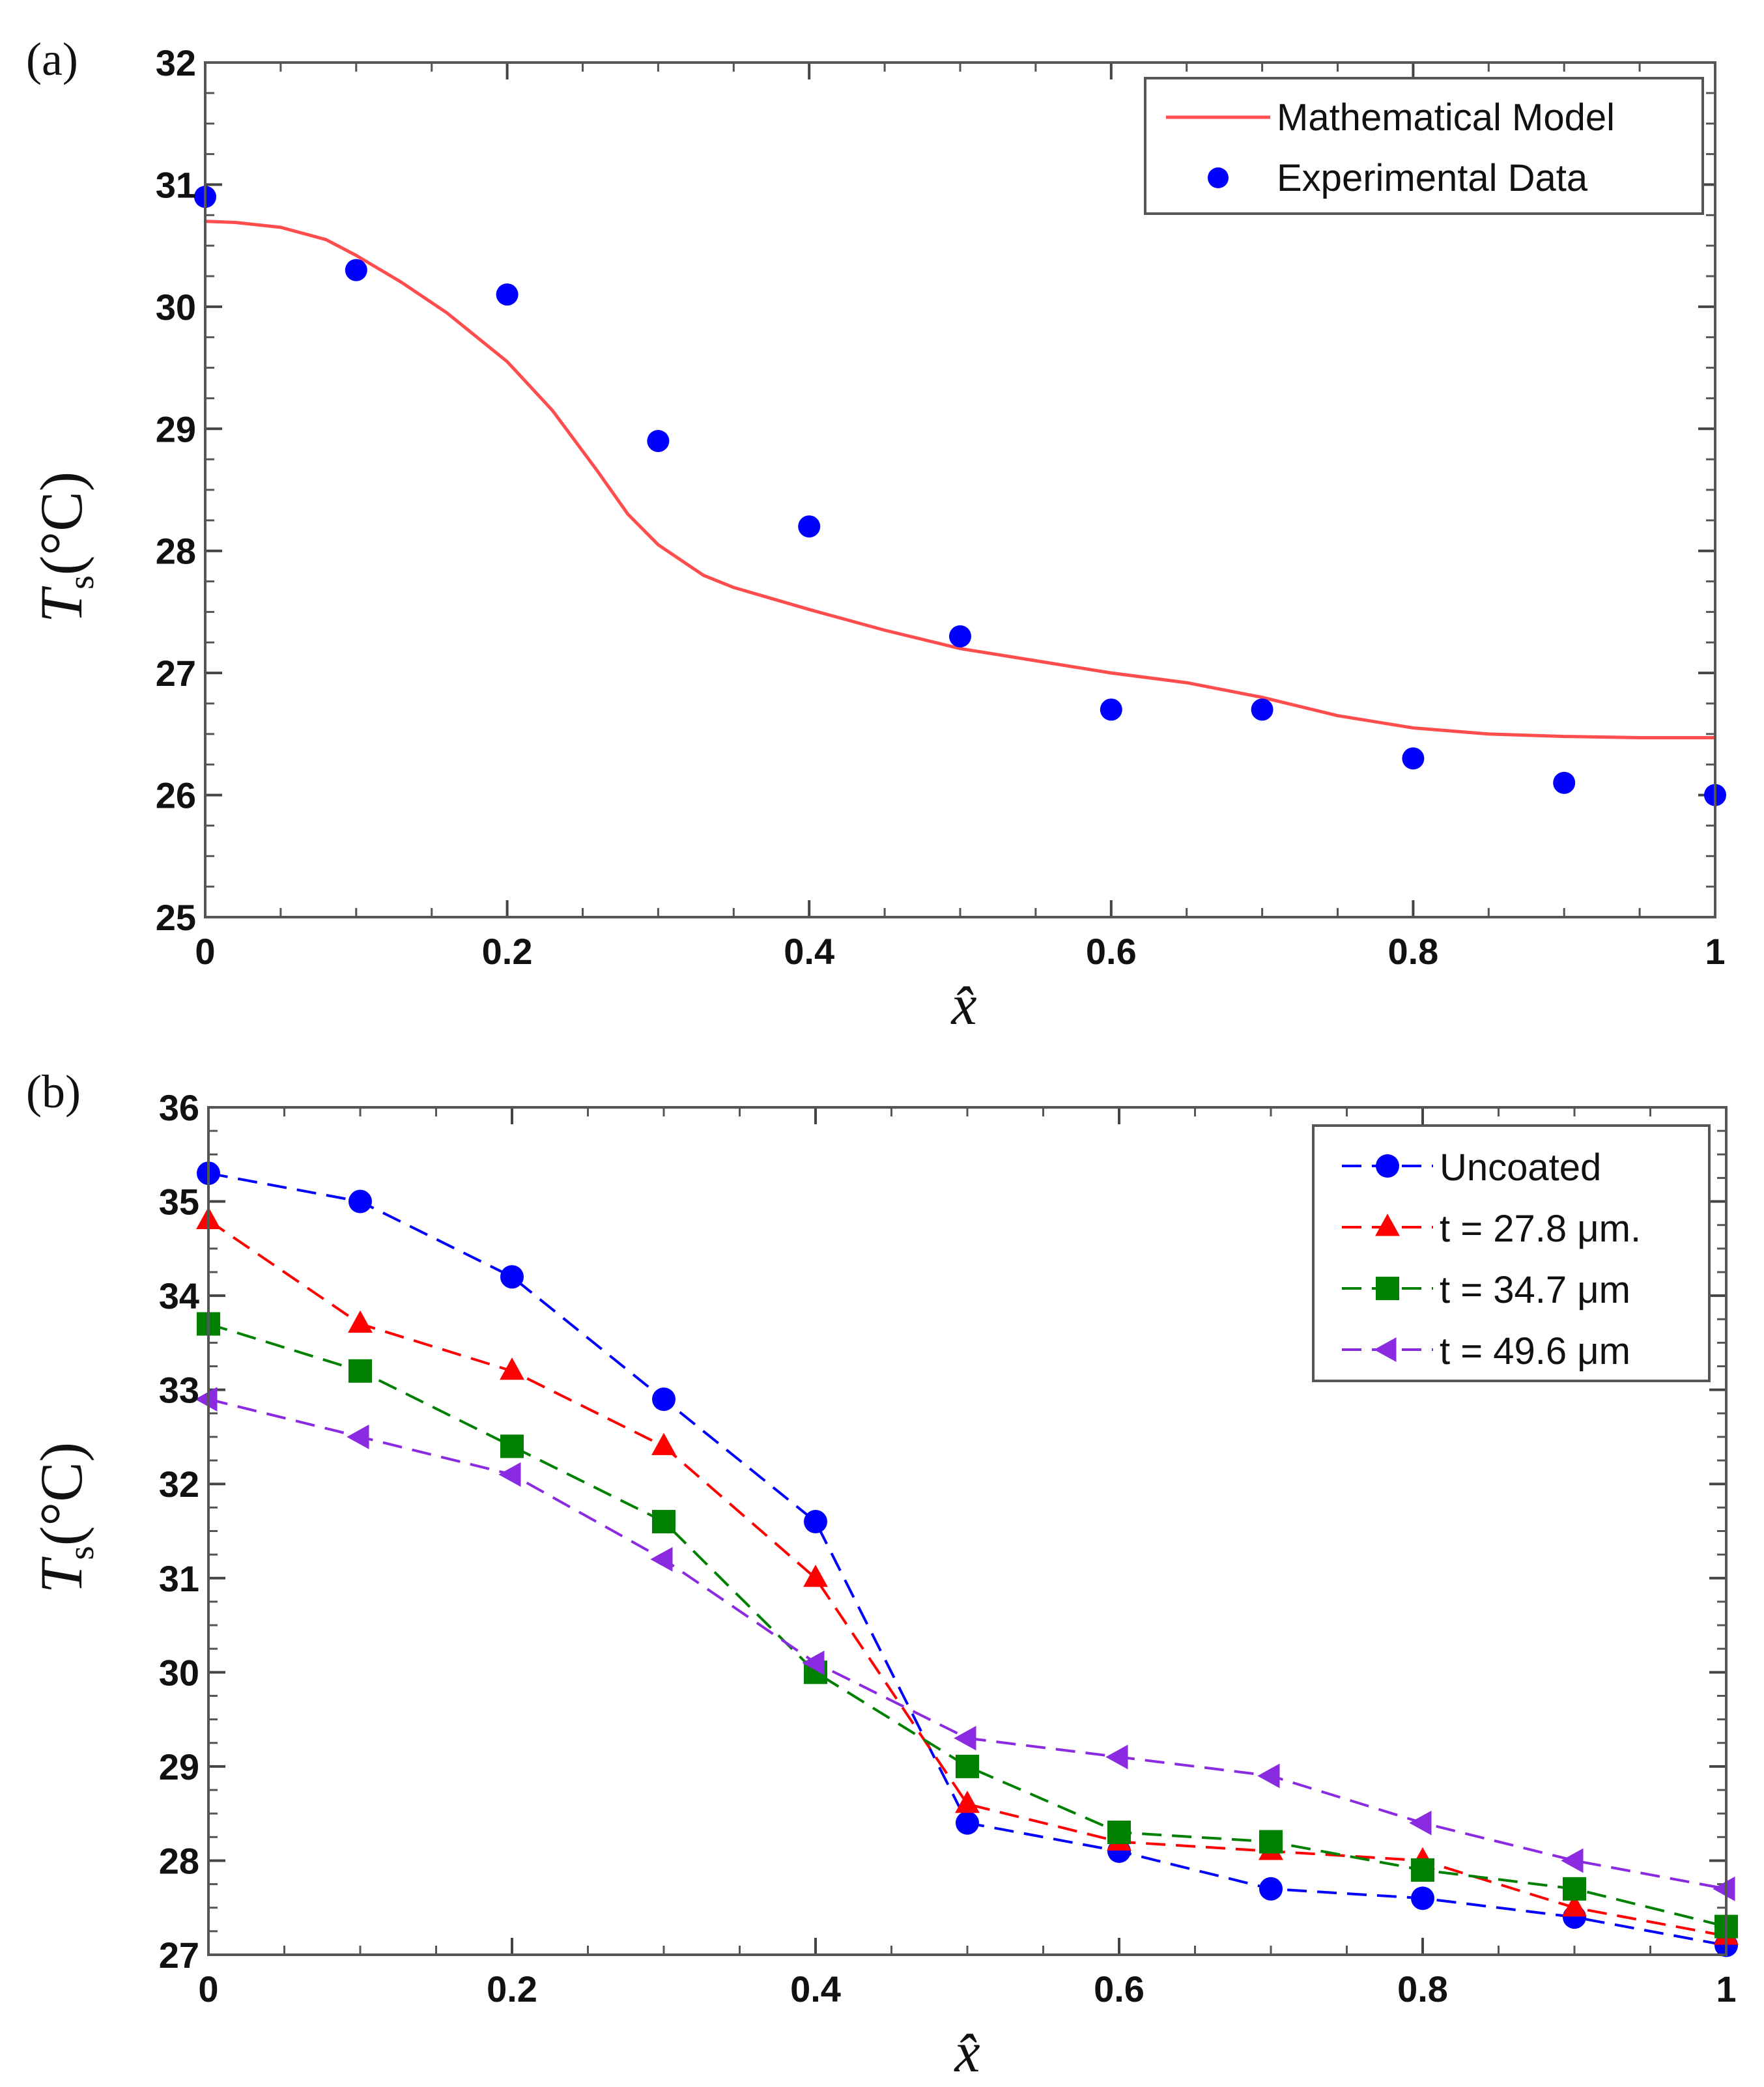 Image resolution: width=1764 pixels, height=2087 pixels. What do you see at coordinates (507, 951) in the screenshot?
I see `chart-a-x-tick-label: 0.2` at bounding box center [507, 951].